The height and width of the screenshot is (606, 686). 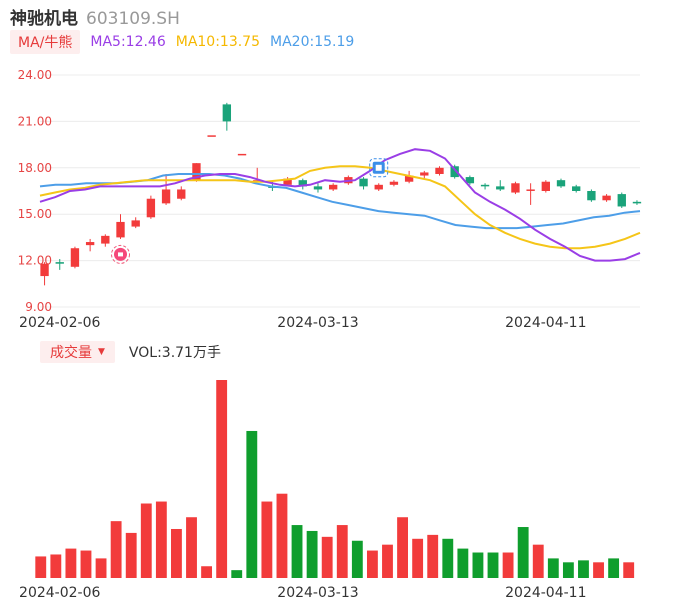 I want to click on date-tick-label: 2024-02-06, so click(x=59, y=323).